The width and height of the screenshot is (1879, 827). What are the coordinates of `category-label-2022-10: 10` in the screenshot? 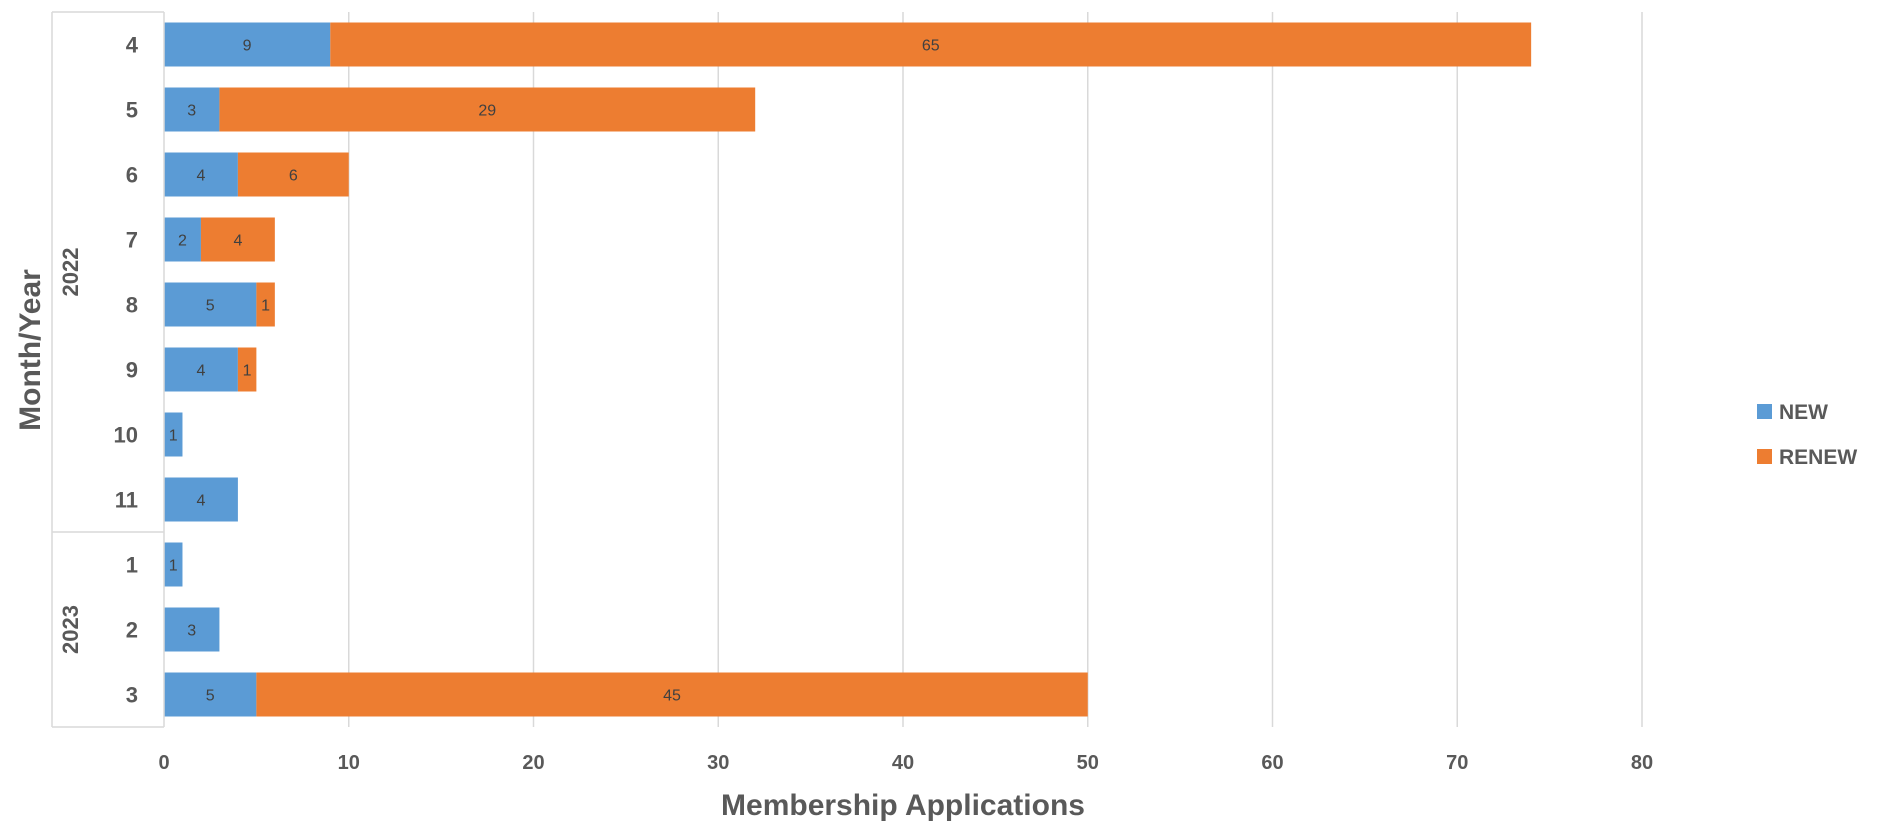 It's located at (126, 435).